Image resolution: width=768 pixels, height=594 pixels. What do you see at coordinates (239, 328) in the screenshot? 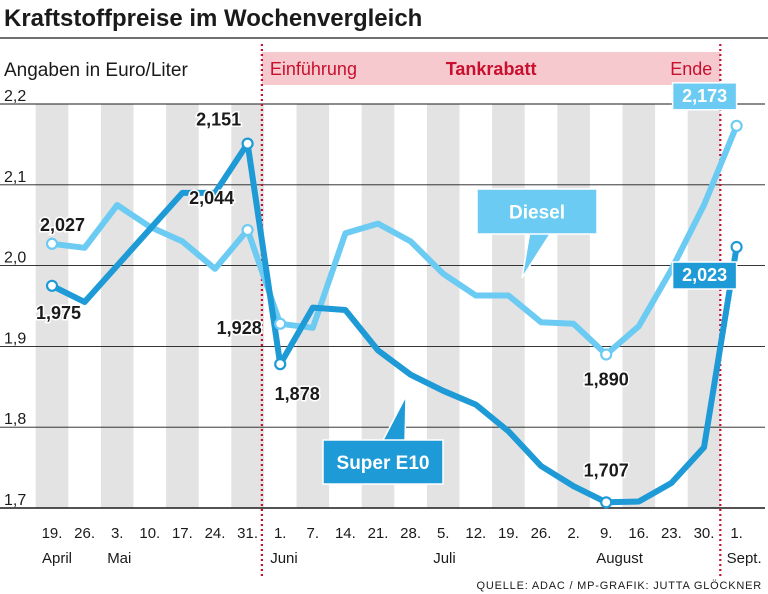
I see `data-label: 1,928` at bounding box center [239, 328].